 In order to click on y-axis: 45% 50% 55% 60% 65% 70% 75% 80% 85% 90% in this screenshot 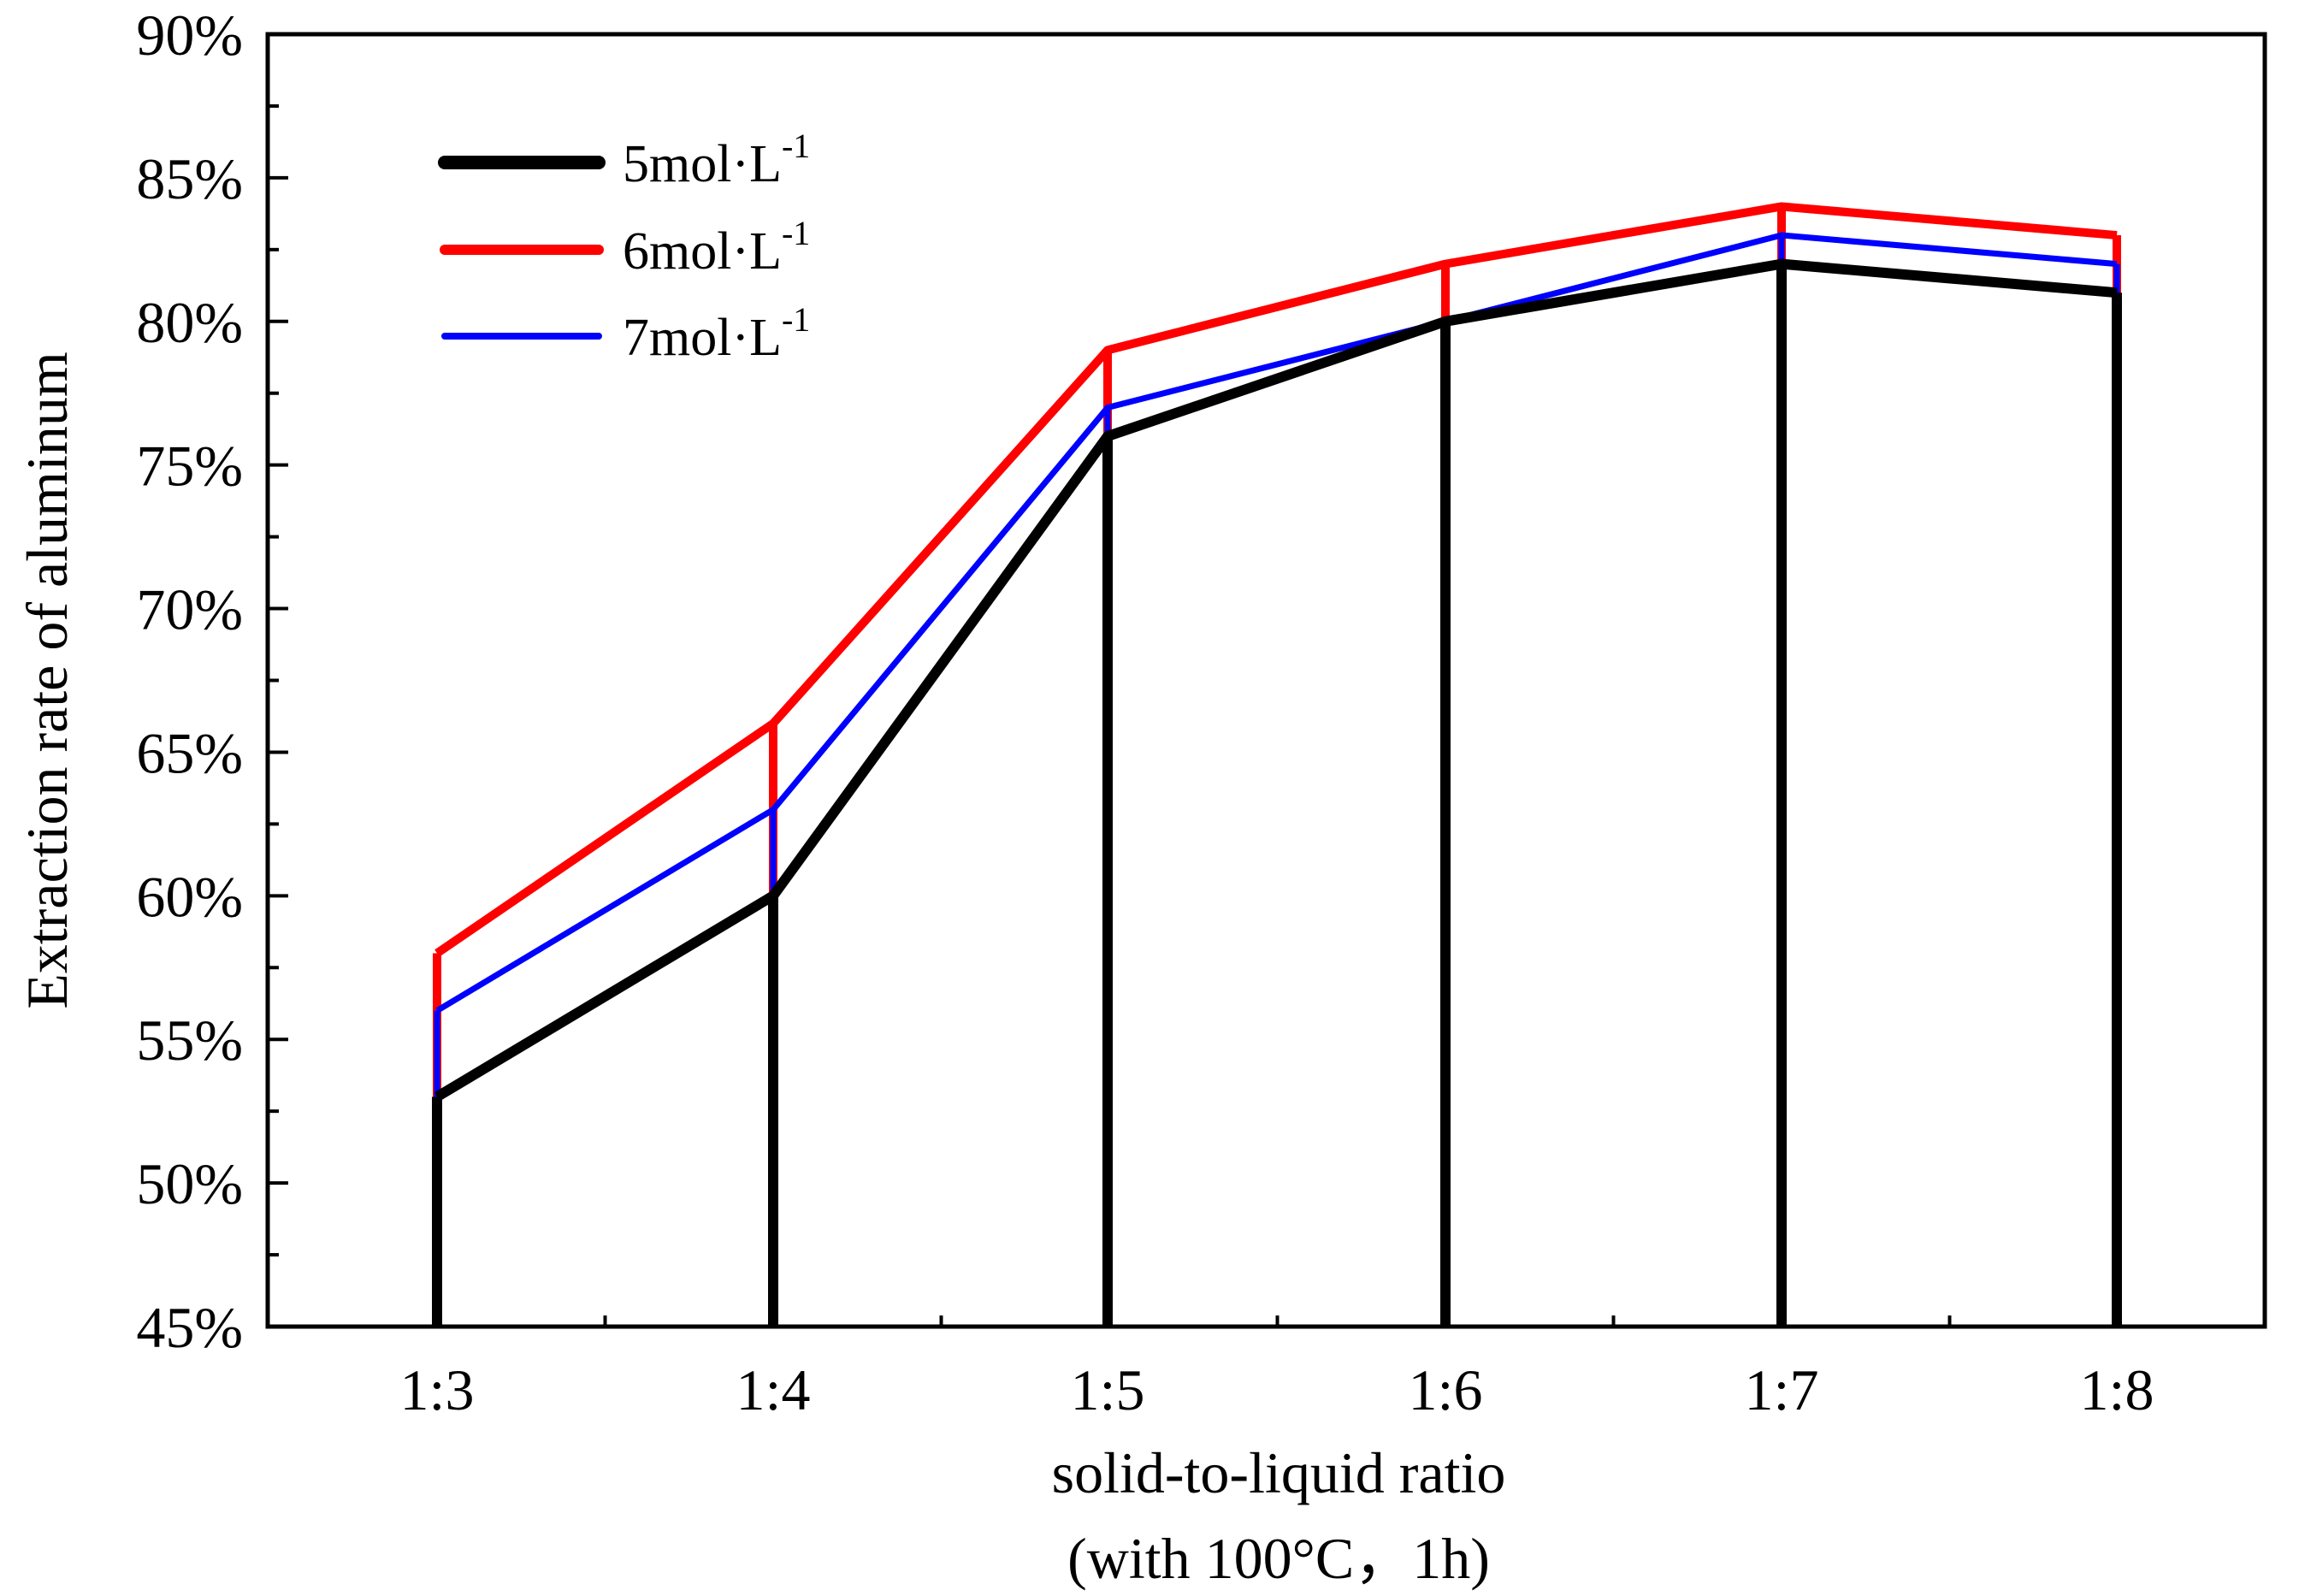, I will do `click(212, 681)`.